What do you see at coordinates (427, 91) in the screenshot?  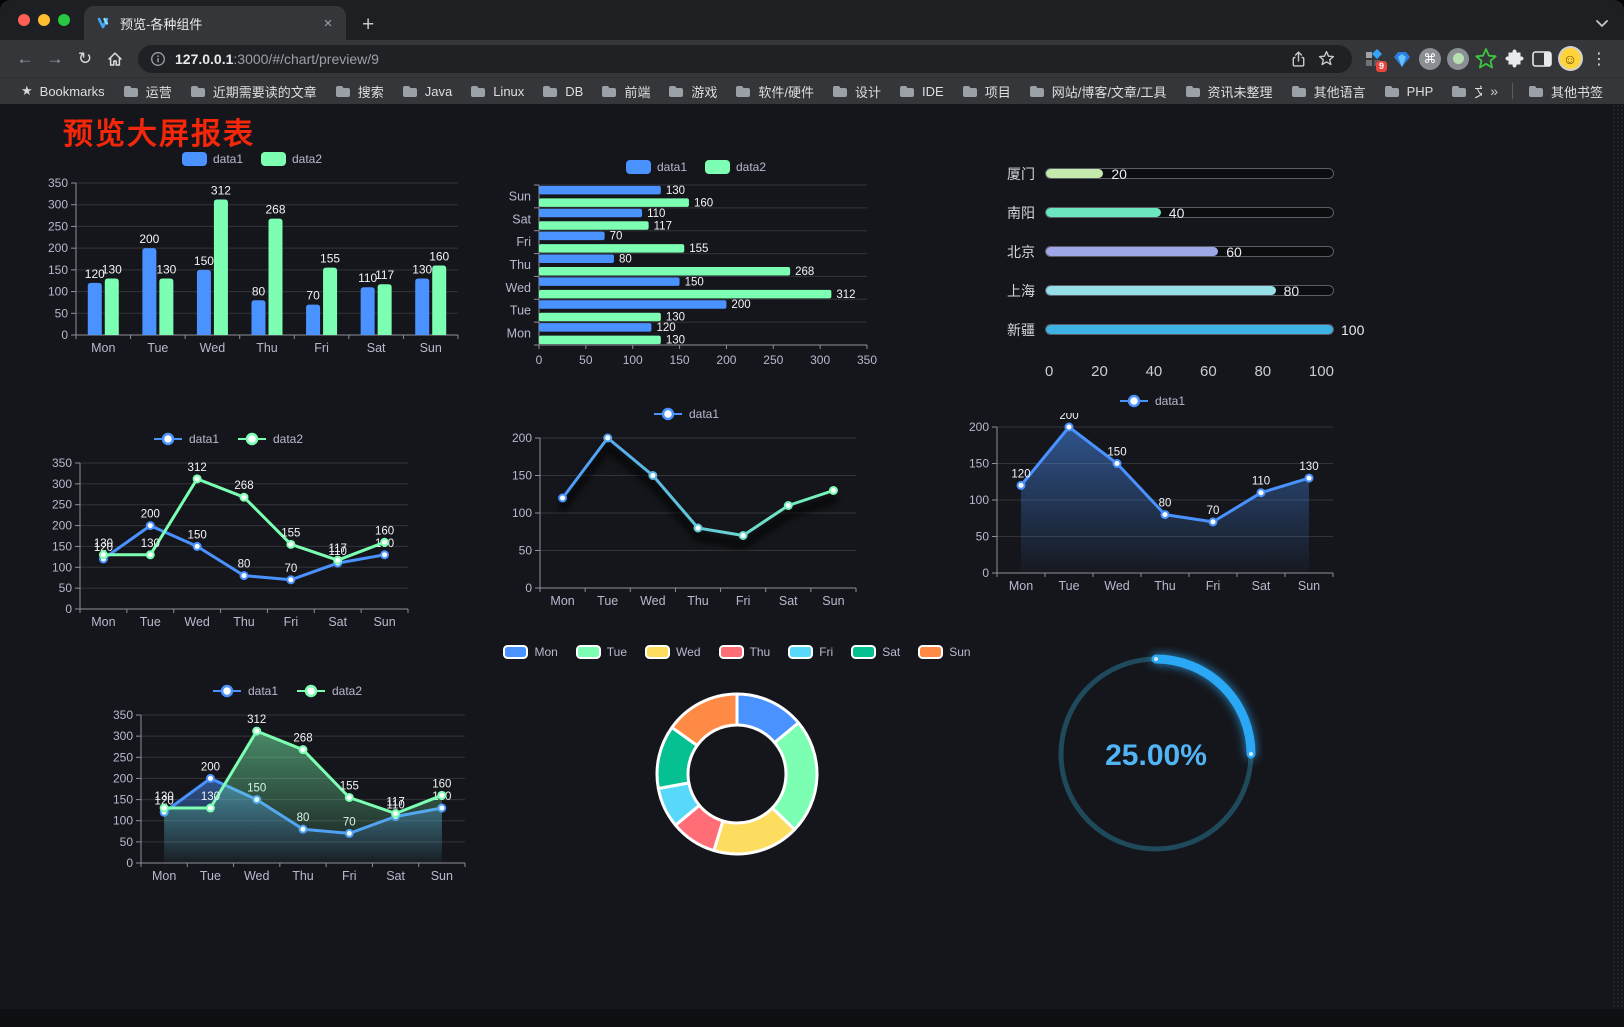 I see `bookmark-folder: Java` at bounding box center [427, 91].